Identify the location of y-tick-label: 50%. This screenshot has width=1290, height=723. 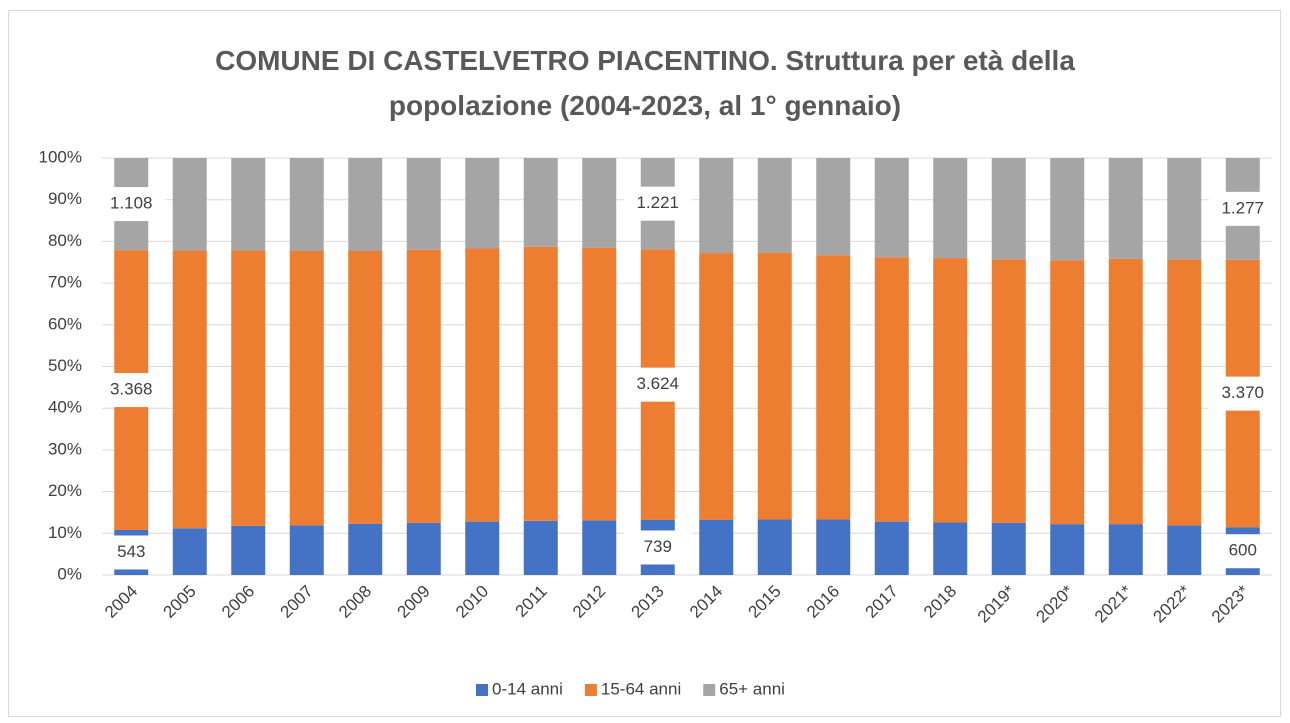
(65, 365).